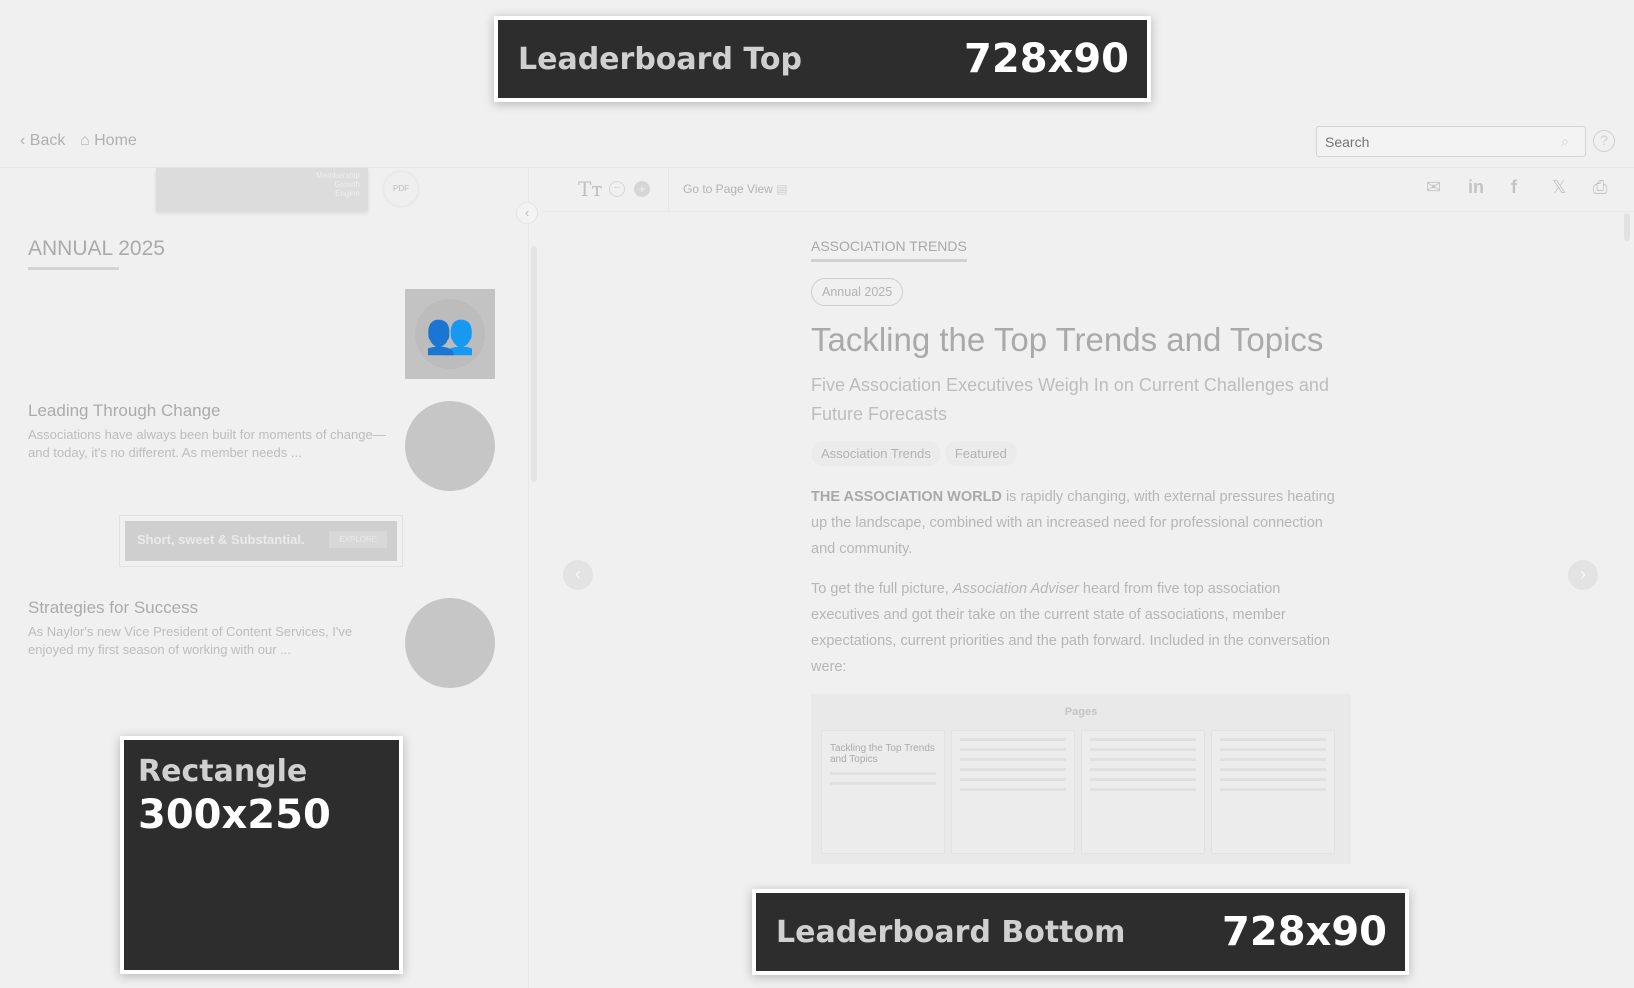  I want to click on next-article-button: ›, so click(1583, 575).